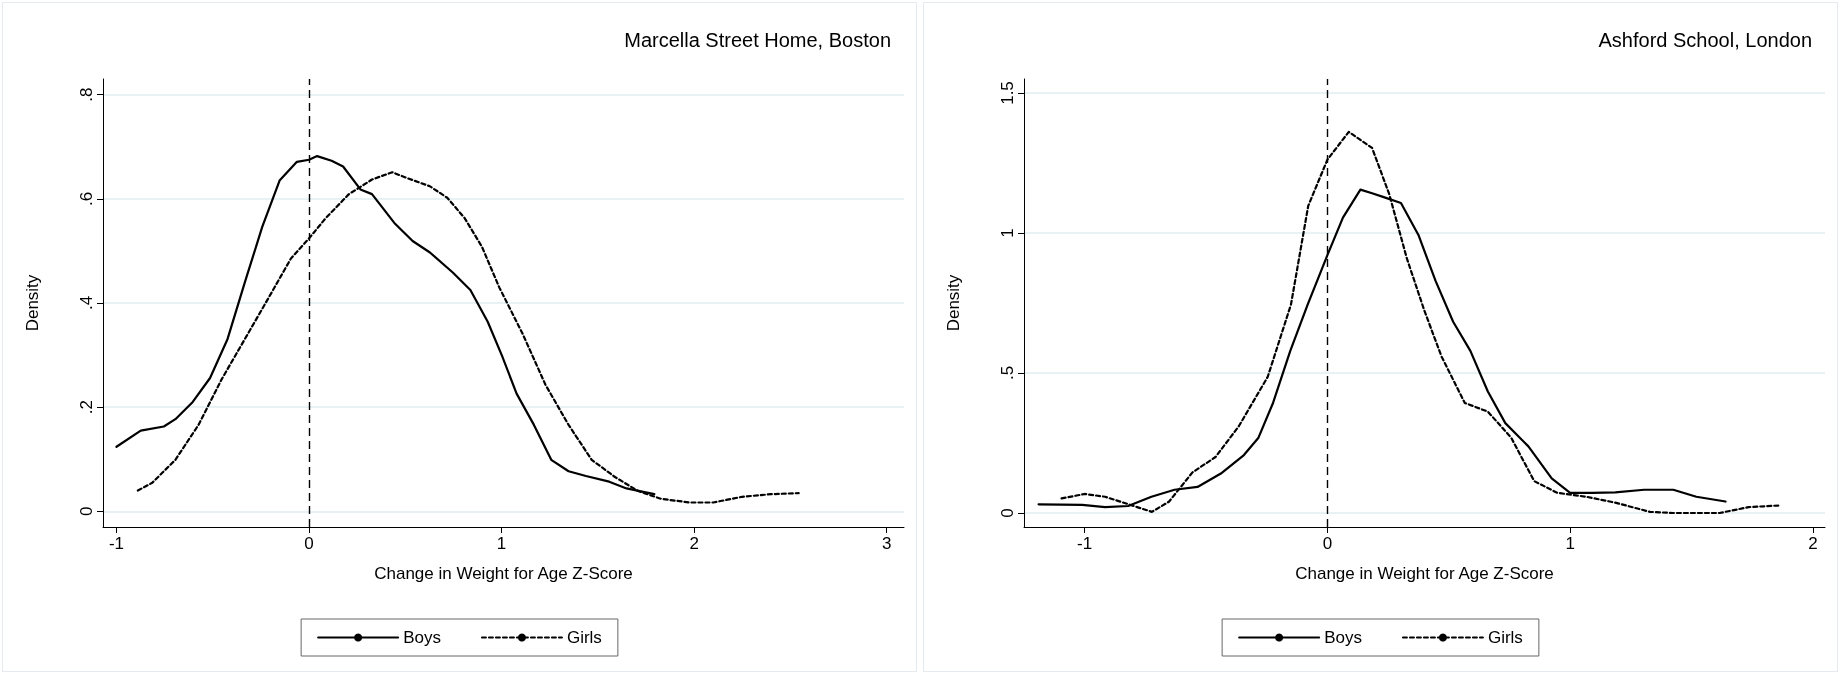 The height and width of the screenshot is (678, 1845). Describe the element at coordinates (1007, 93) in the screenshot. I see `y-tick-label: 1.5` at that location.